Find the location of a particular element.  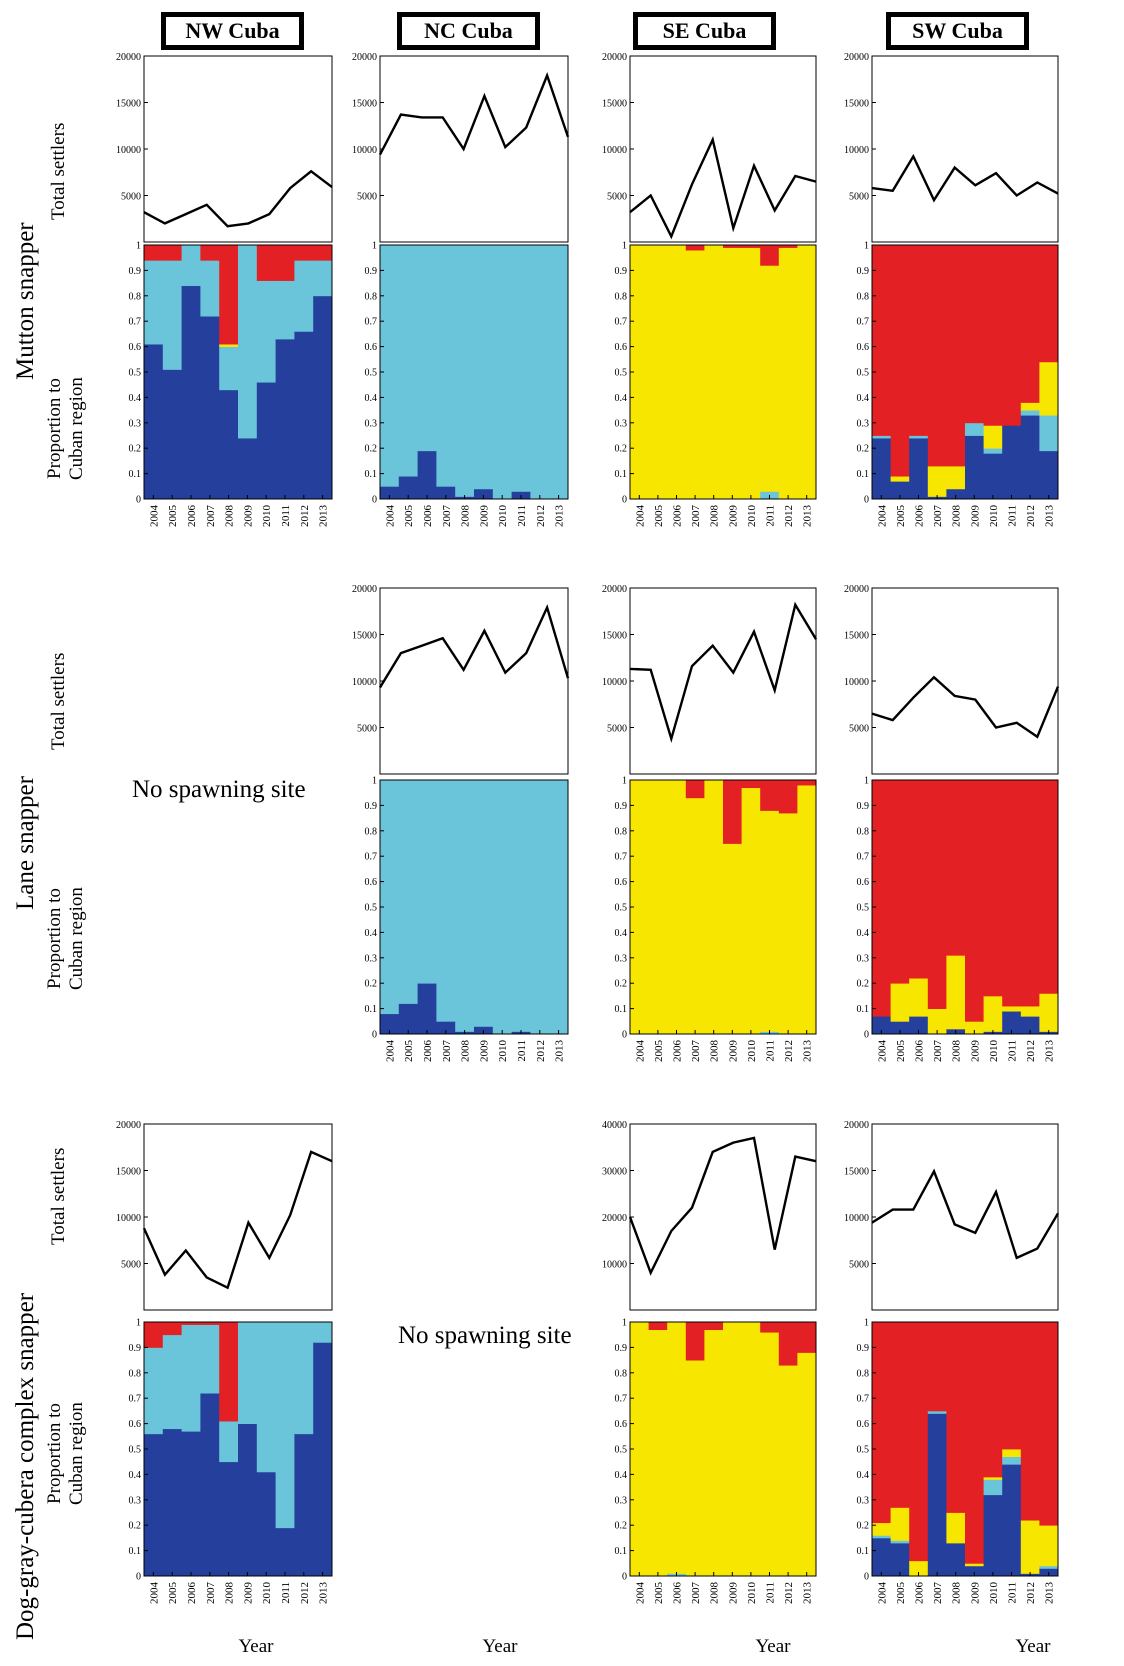

y-tick-label: 0.8 is located at coordinates (621, 831).